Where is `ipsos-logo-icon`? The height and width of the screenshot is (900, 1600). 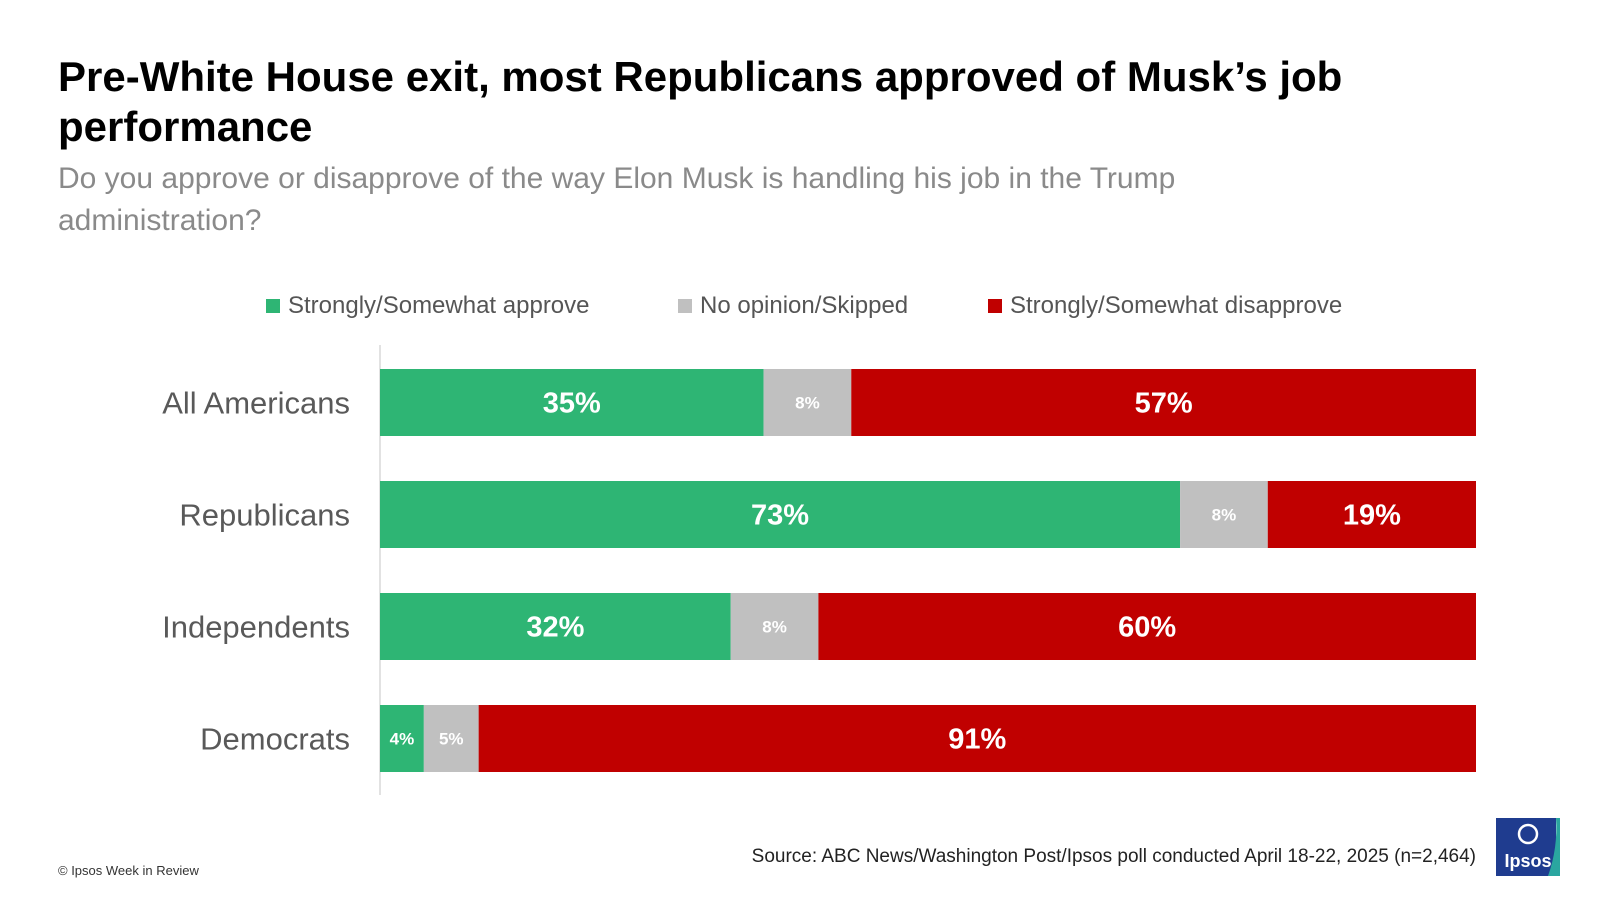
ipsos-logo-icon is located at coordinates (1528, 847).